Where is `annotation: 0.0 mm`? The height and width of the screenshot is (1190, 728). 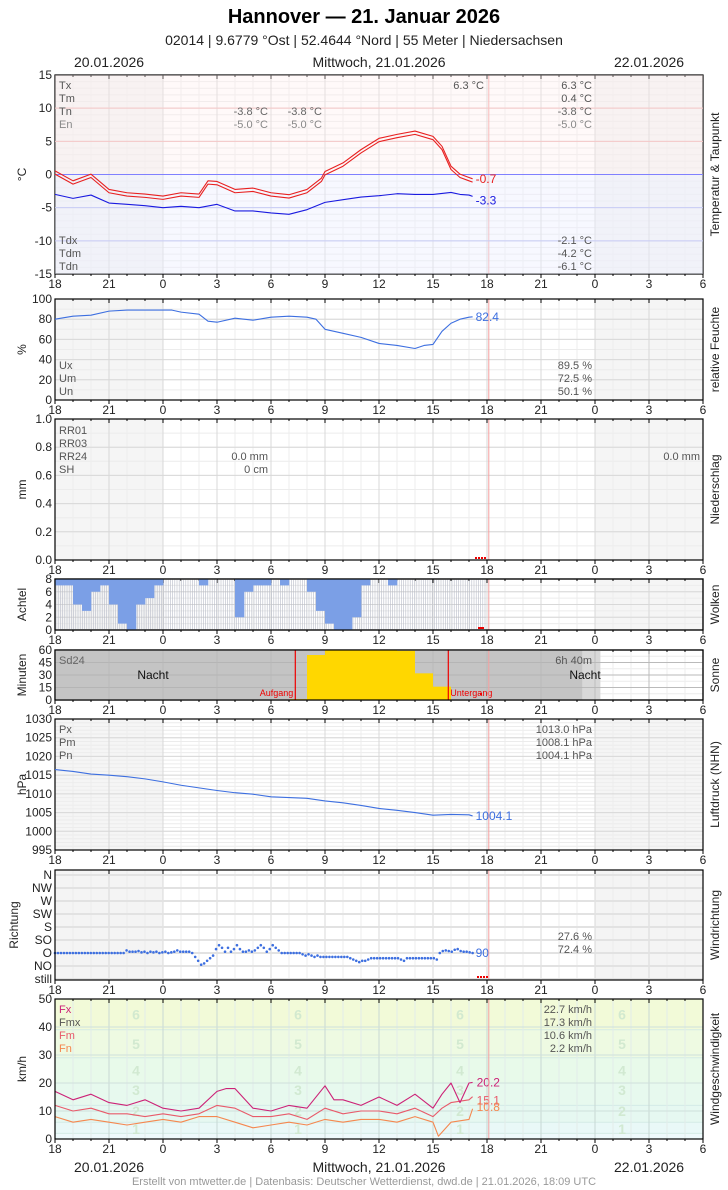 annotation: 0.0 mm is located at coordinates (249, 457).